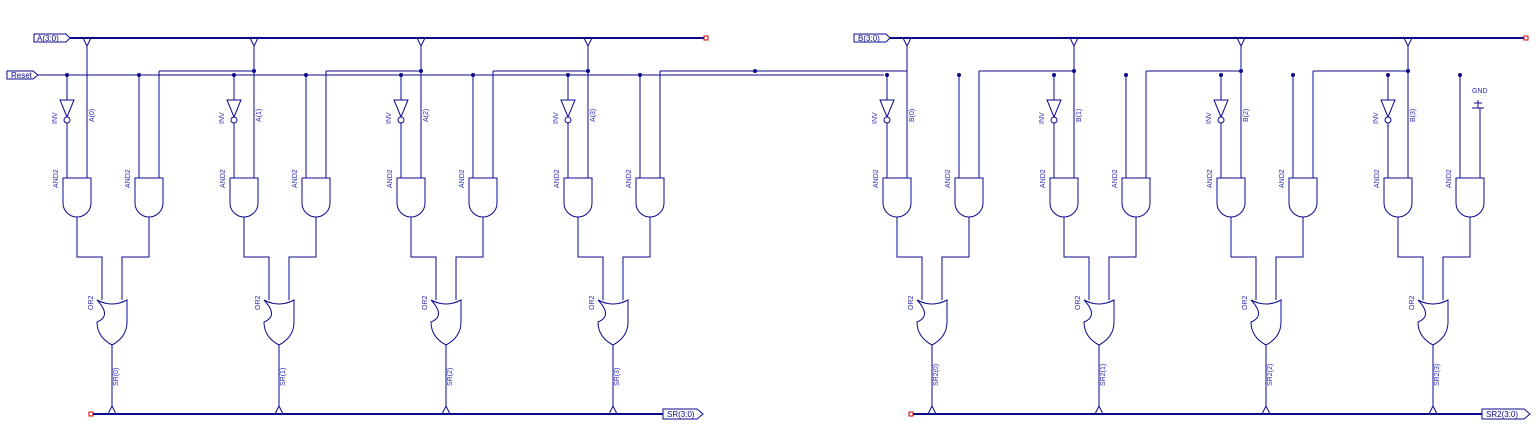 The image size is (1537, 448). I want to click on bank-a-bit1-or-gate, so click(279, 322).